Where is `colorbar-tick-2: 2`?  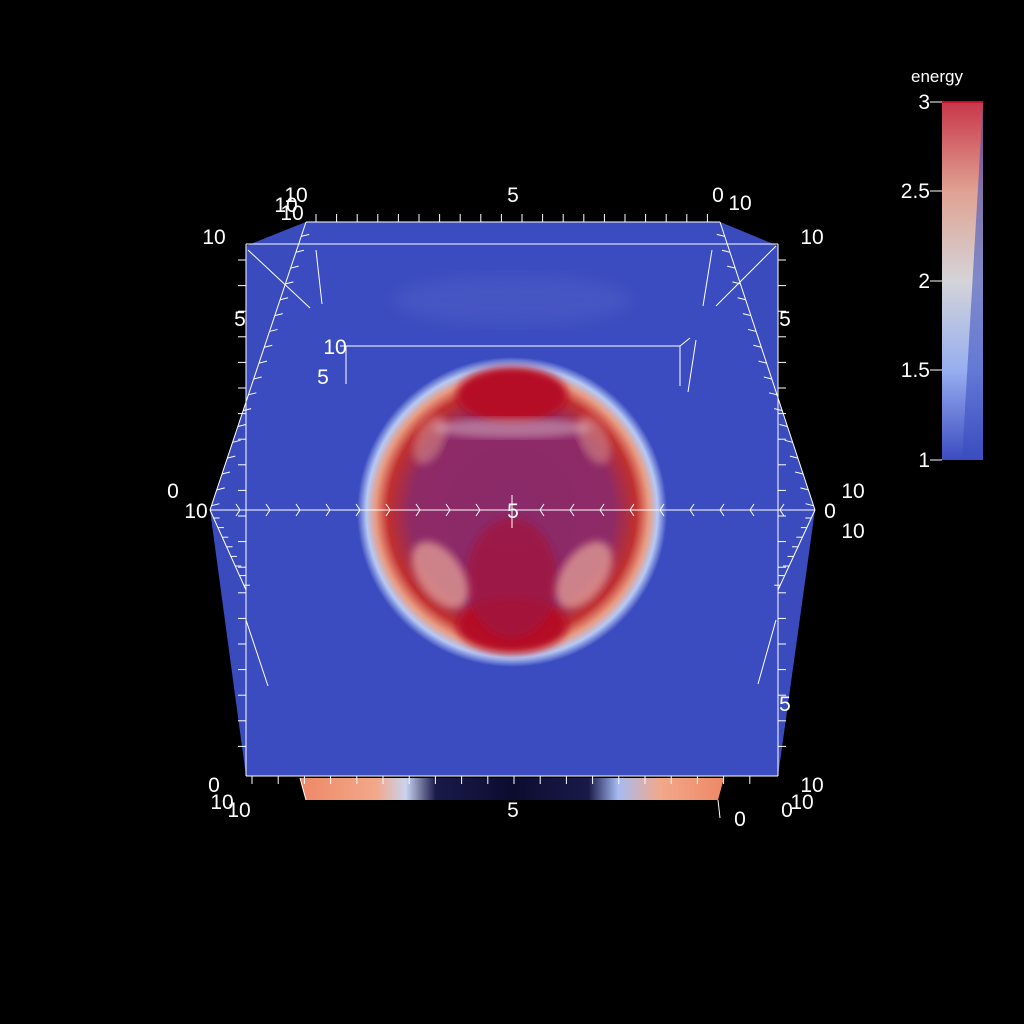
colorbar-tick-2: 2 is located at coordinates (924, 281).